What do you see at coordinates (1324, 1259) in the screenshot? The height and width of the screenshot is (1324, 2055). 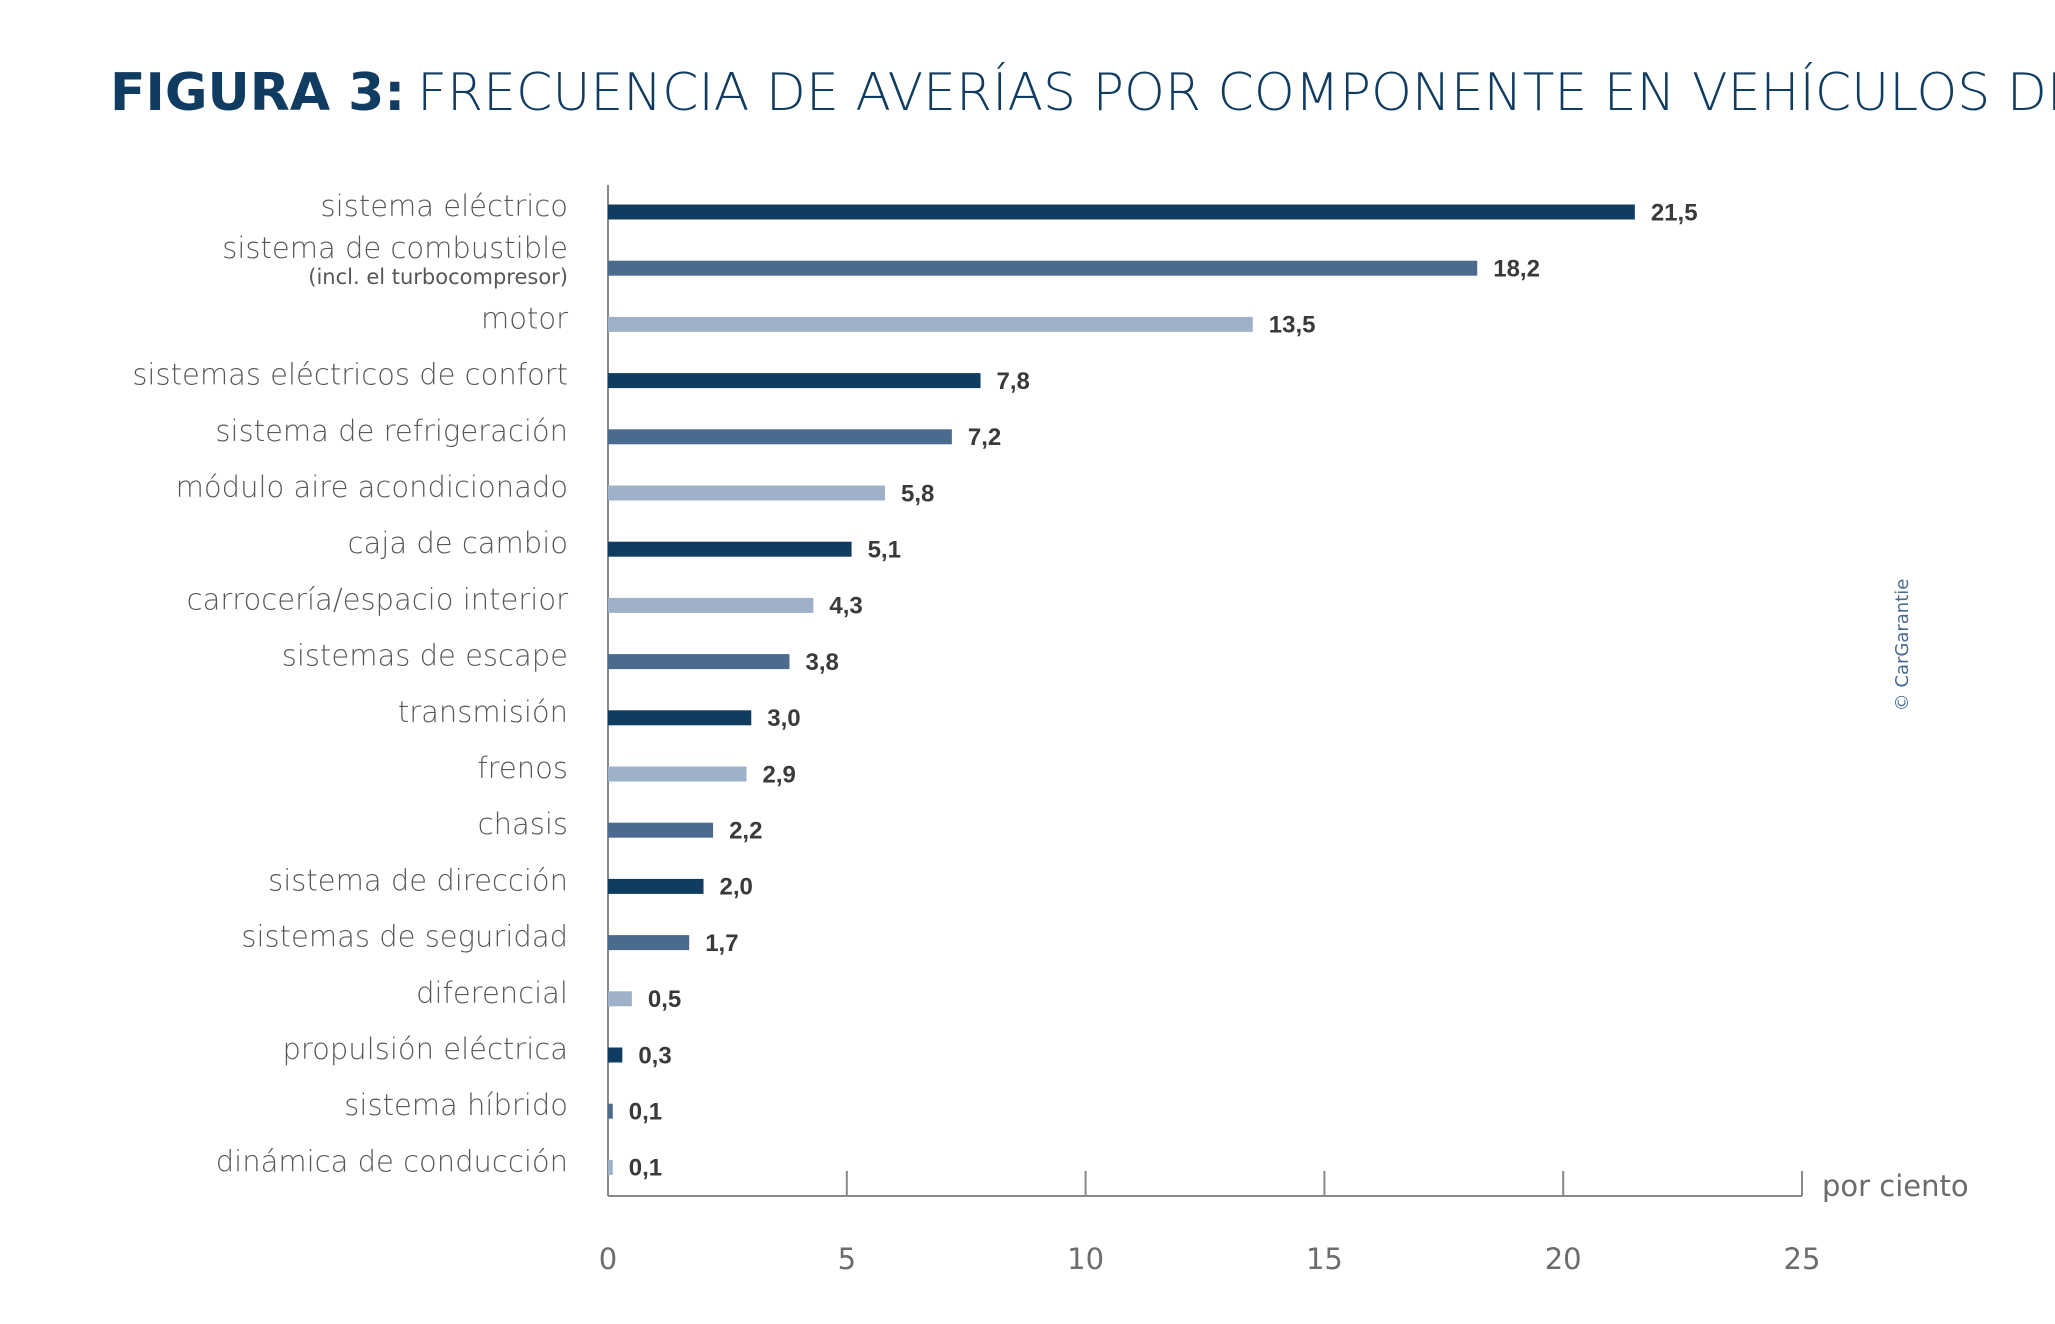 I see `x-tick-label: 15` at bounding box center [1324, 1259].